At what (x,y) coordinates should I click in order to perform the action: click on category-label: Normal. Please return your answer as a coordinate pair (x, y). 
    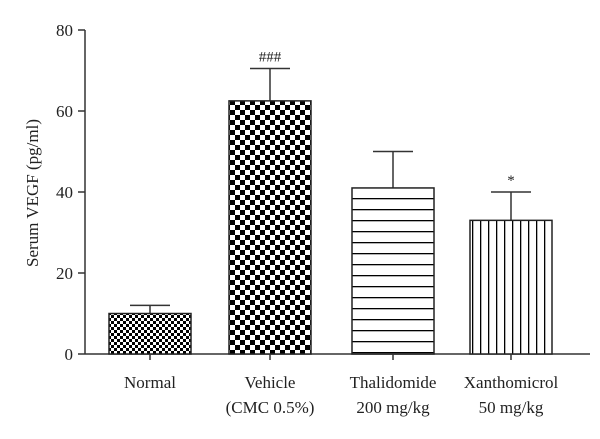
    Looking at the image, I should click on (150, 382).